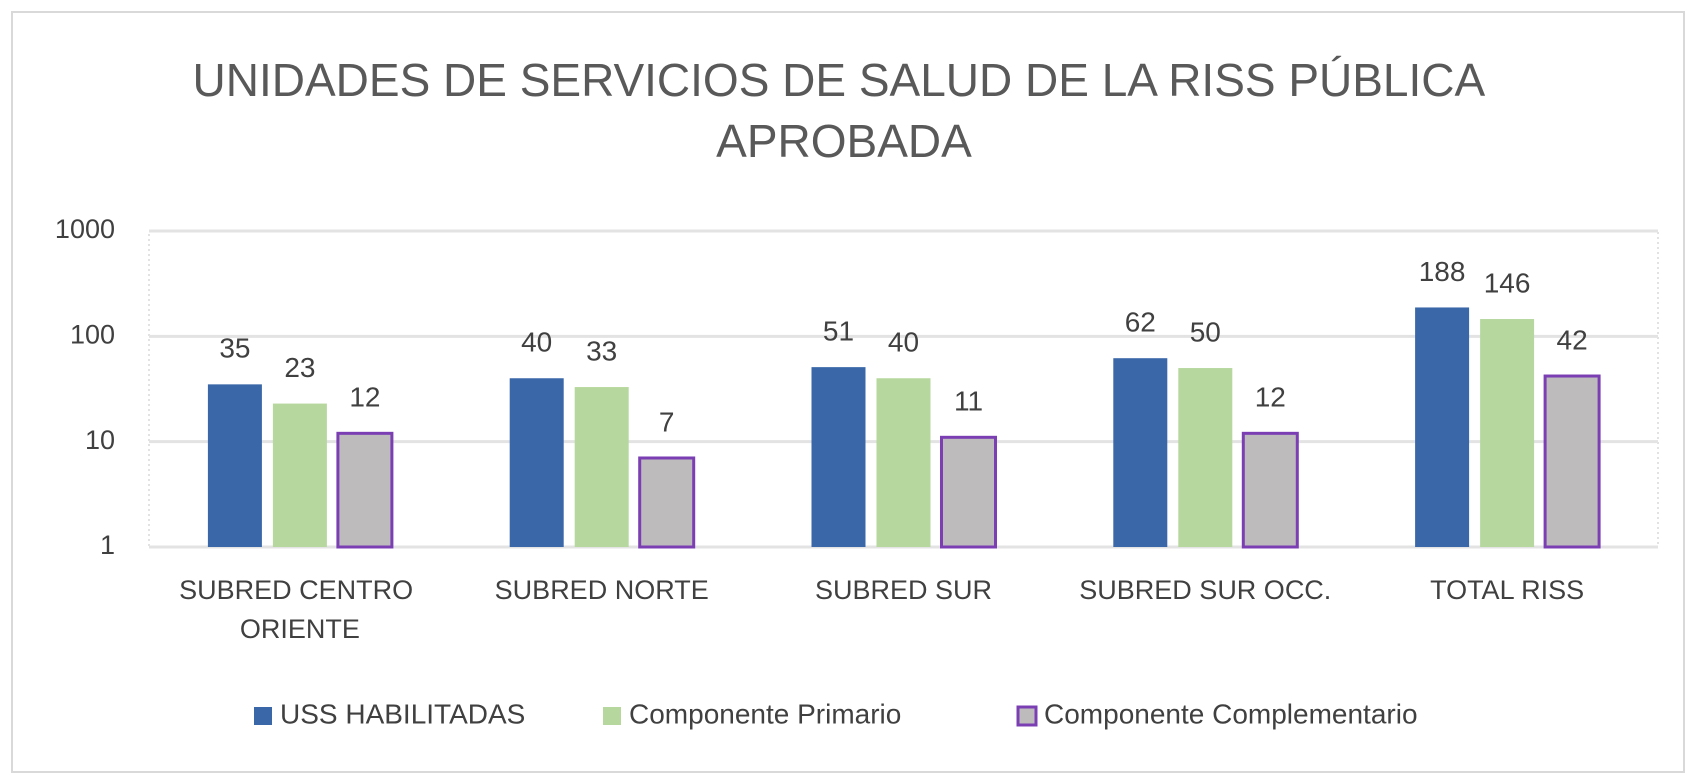 This screenshot has height=775, width=1688. What do you see at coordinates (602, 590) in the screenshot?
I see `x-tick-label: SUBRED NORTE` at bounding box center [602, 590].